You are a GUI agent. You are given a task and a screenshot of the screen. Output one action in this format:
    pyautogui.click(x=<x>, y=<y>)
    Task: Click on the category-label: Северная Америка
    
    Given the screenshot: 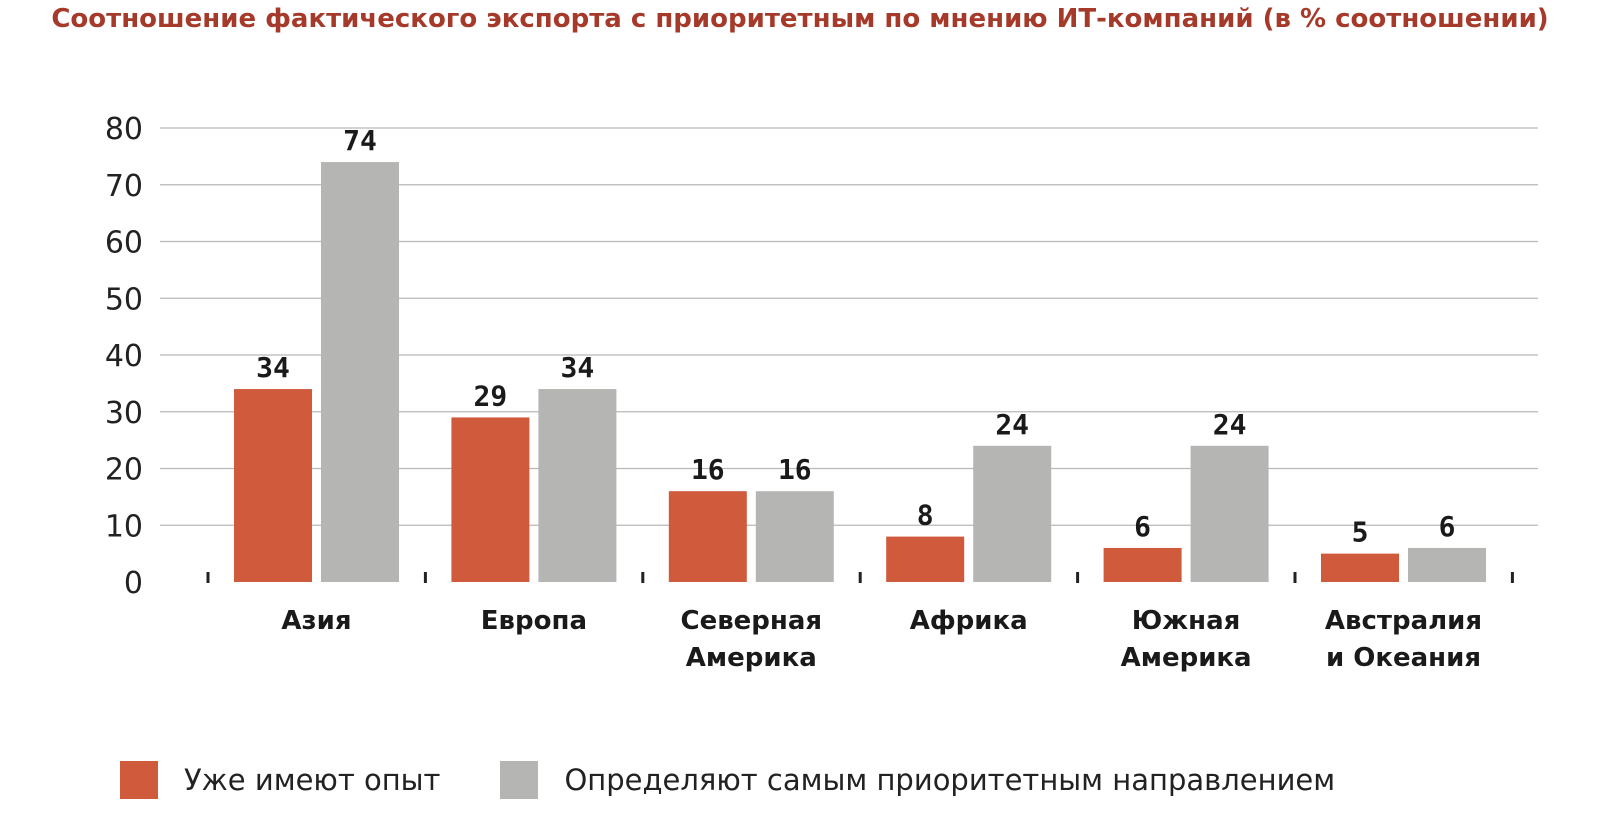 What is the action you would take?
    pyautogui.click(x=751, y=639)
    